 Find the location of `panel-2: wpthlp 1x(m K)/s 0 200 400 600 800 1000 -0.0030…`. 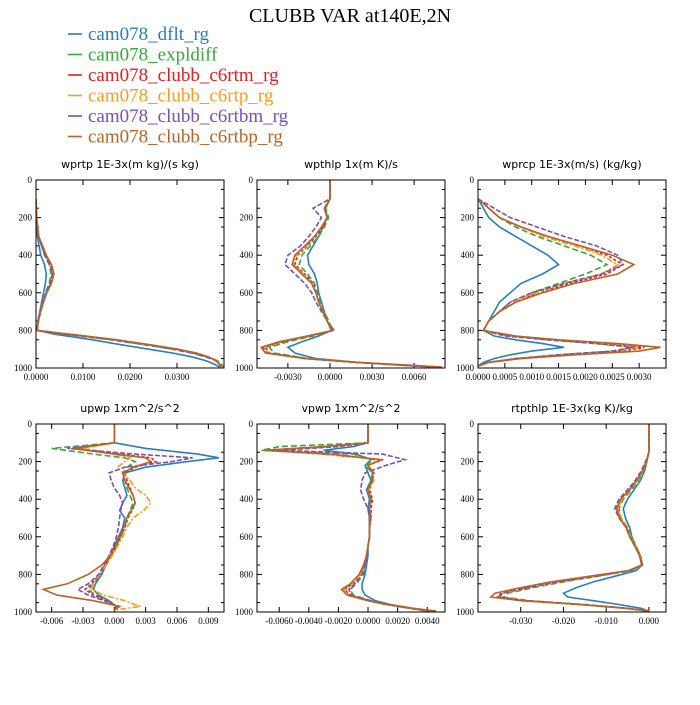

panel-2: wpthlp 1x(m K)/s 0 200 400 600 800 1000 -0.0030… is located at coordinates (340, 270).